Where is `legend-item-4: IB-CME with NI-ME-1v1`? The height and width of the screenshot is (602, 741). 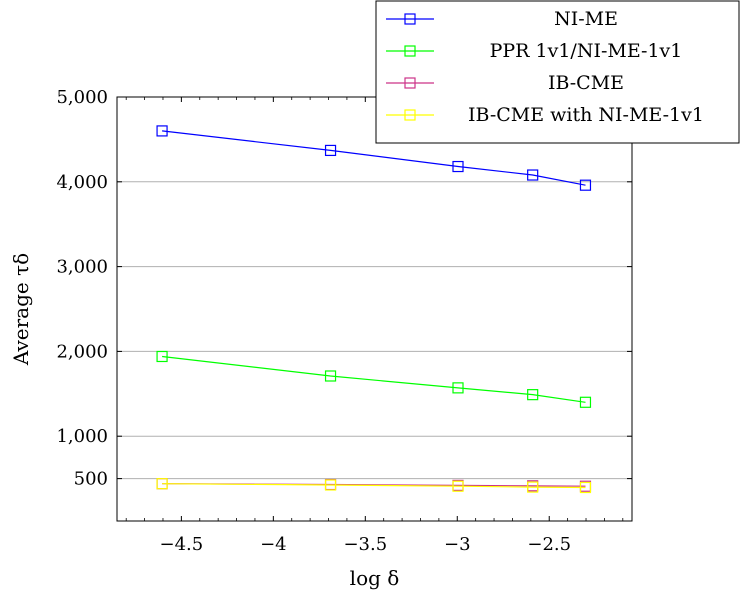
legend-item-4: IB-CME with NI-ME-1v1 is located at coordinates (545, 115).